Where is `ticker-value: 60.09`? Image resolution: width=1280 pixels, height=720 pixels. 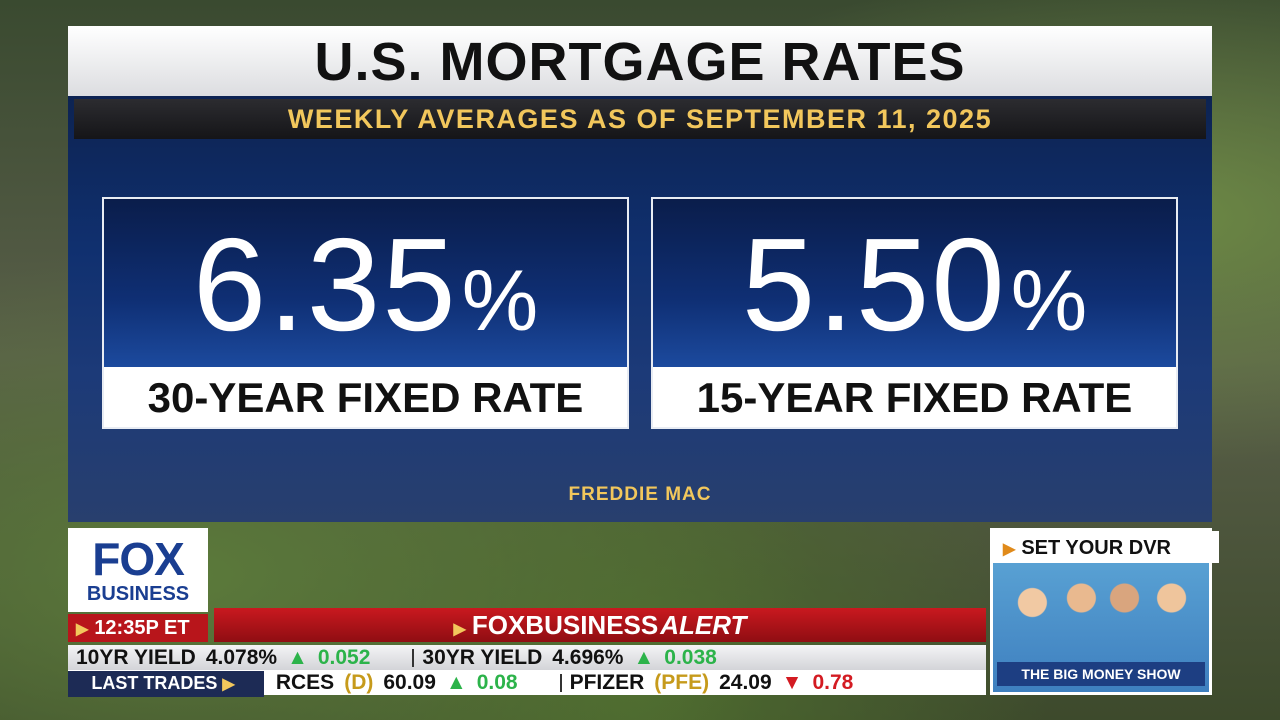
ticker-value: 60.09 is located at coordinates (409, 682).